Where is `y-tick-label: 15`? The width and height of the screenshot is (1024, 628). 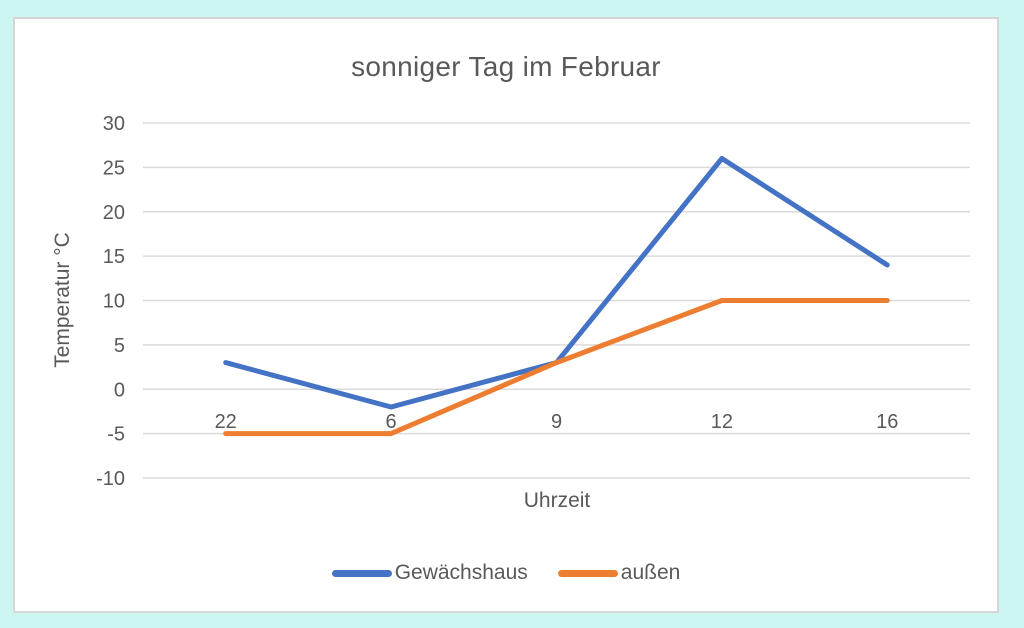
y-tick-label: 15 is located at coordinates (114, 257).